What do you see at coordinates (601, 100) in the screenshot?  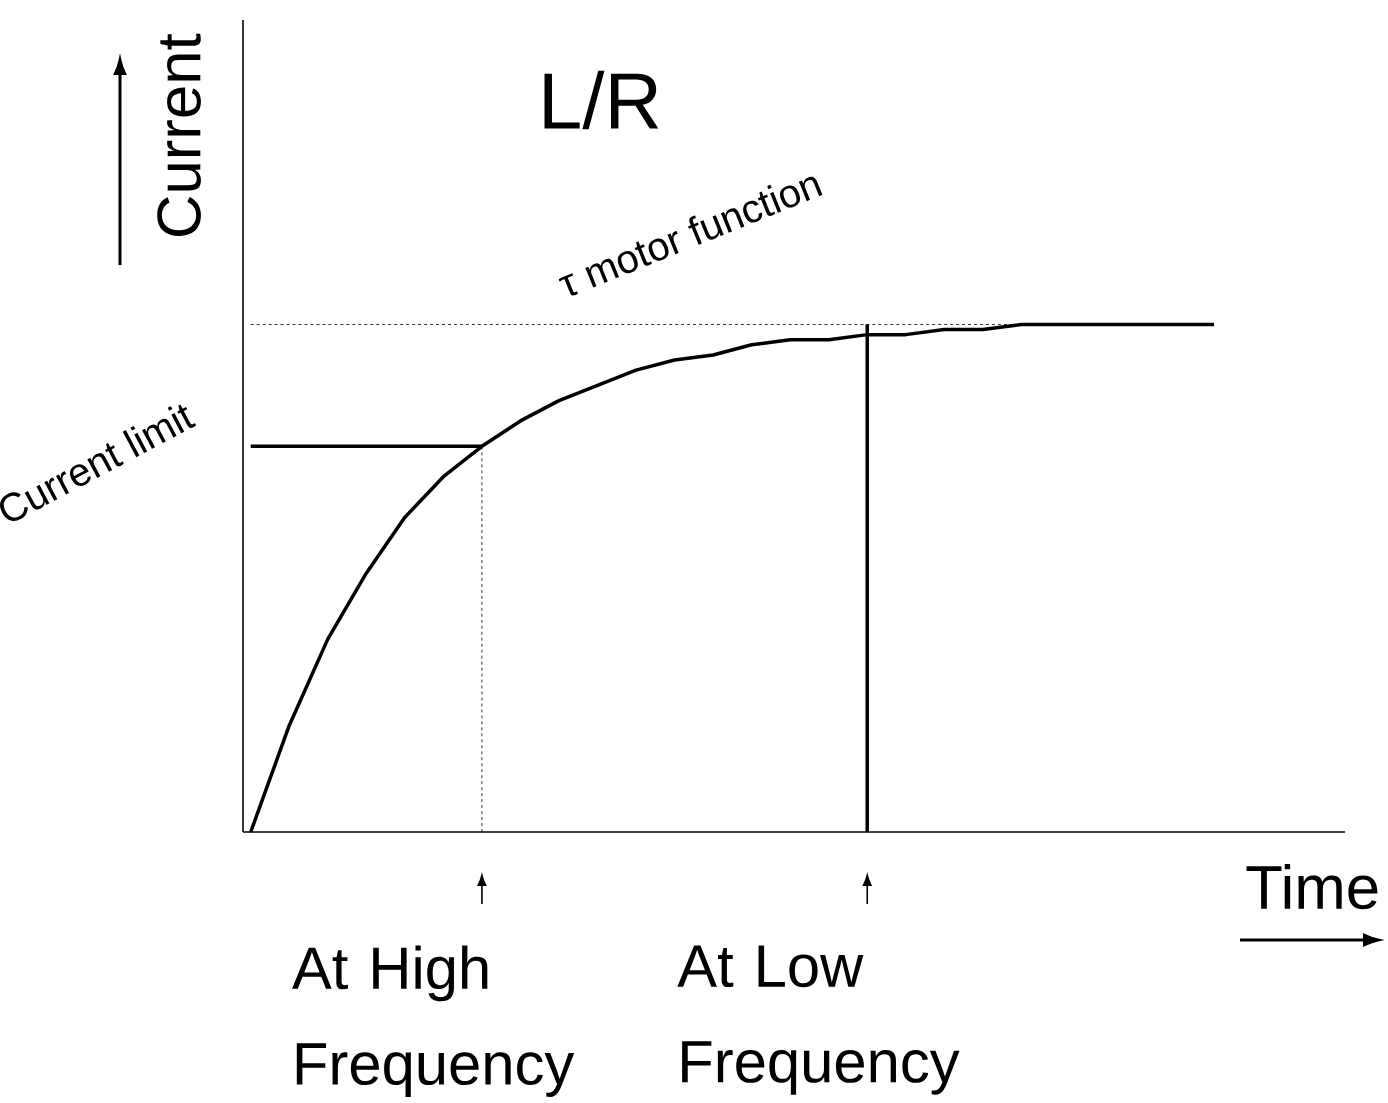 I see `text: L/R` at bounding box center [601, 100].